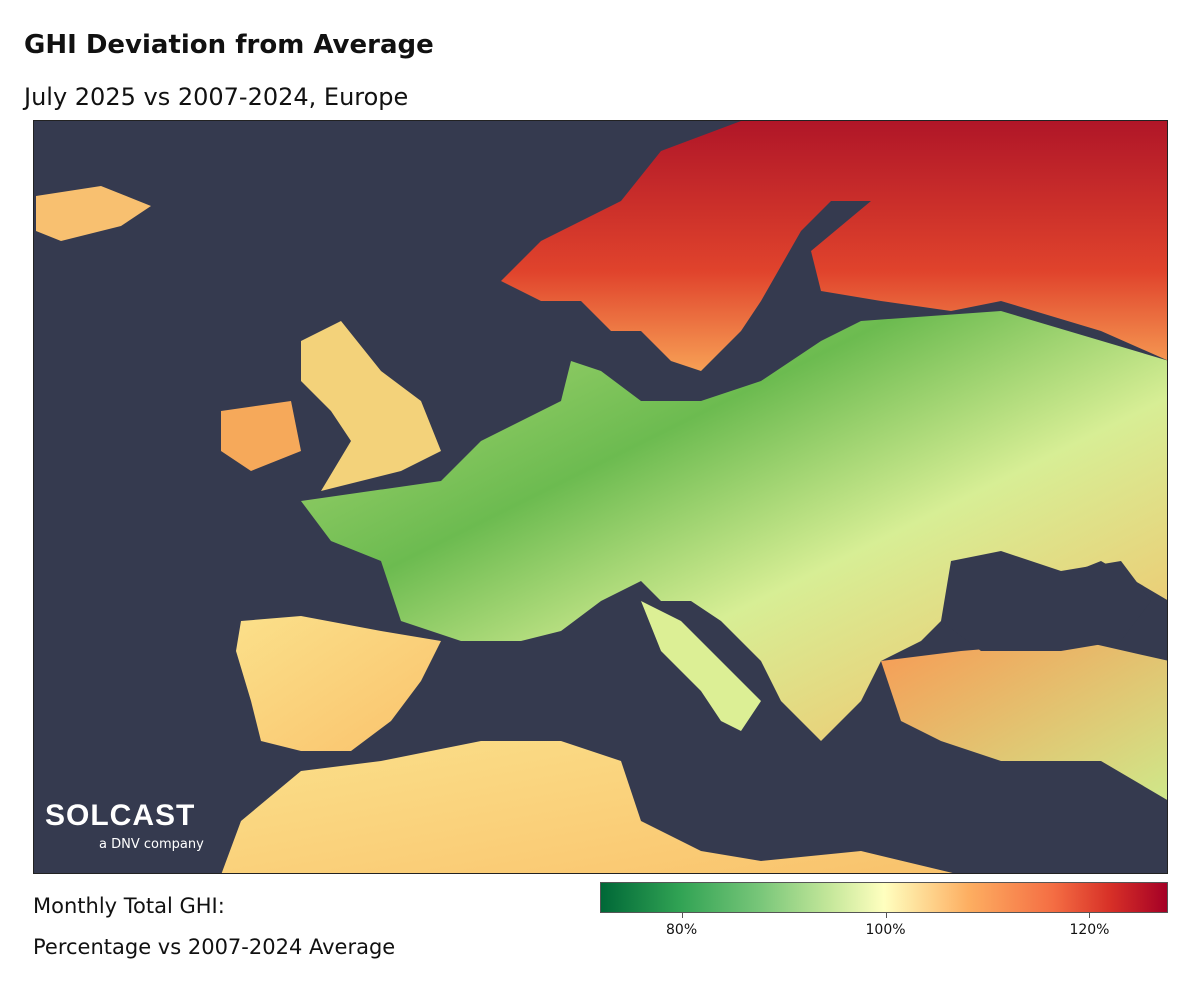  I want to click on logo-brand: SOLCAST, so click(120, 815).